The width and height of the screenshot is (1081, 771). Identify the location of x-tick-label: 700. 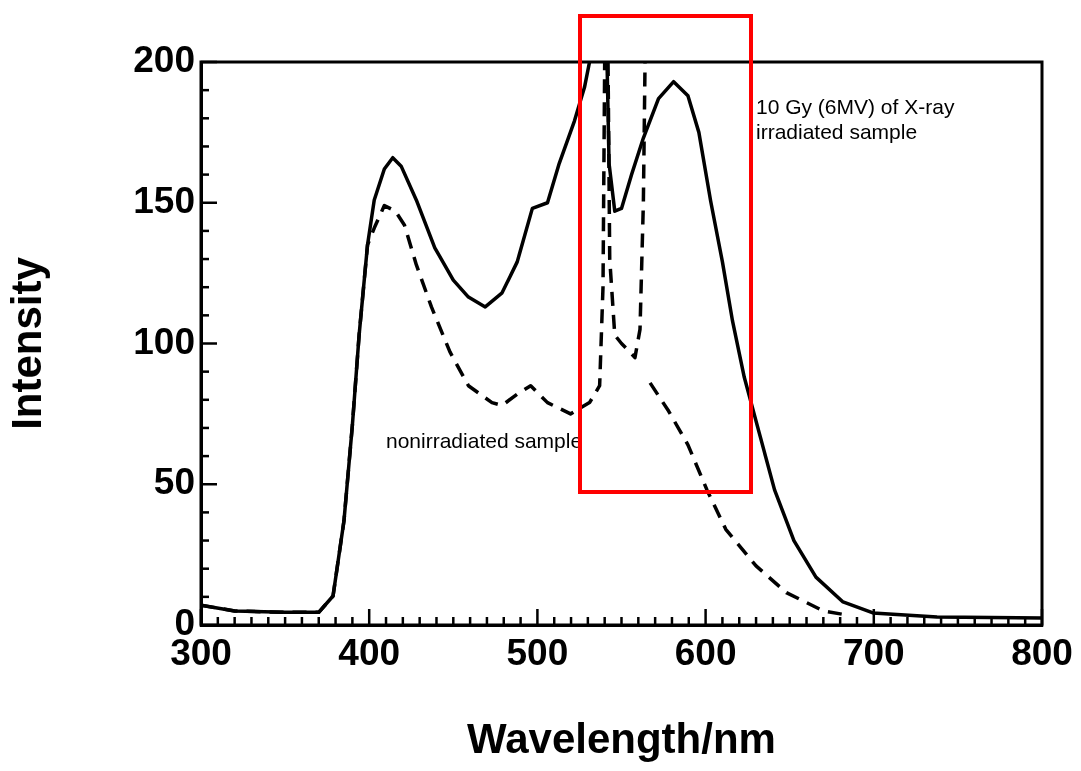
(873, 653).